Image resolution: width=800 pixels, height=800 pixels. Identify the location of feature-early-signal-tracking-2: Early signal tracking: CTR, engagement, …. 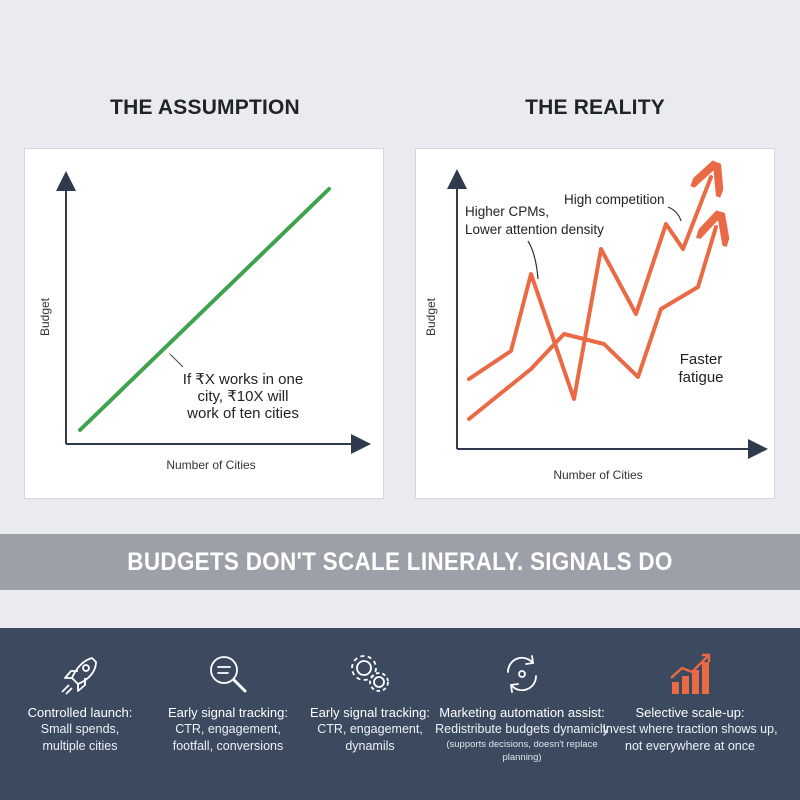
(370, 718).